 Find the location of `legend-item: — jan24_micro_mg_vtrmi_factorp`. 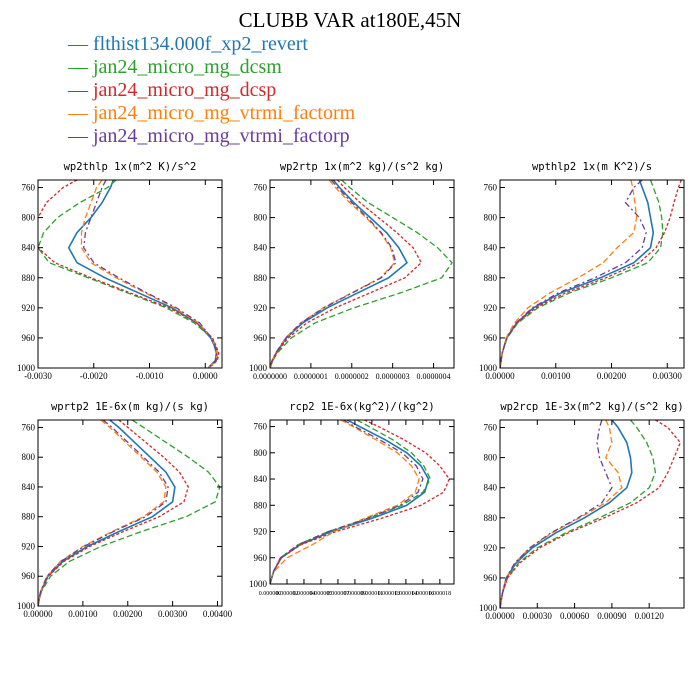

legend-item: — jan24_micro_mg_vtrmi_factorp is located at coordinates (211, 136).